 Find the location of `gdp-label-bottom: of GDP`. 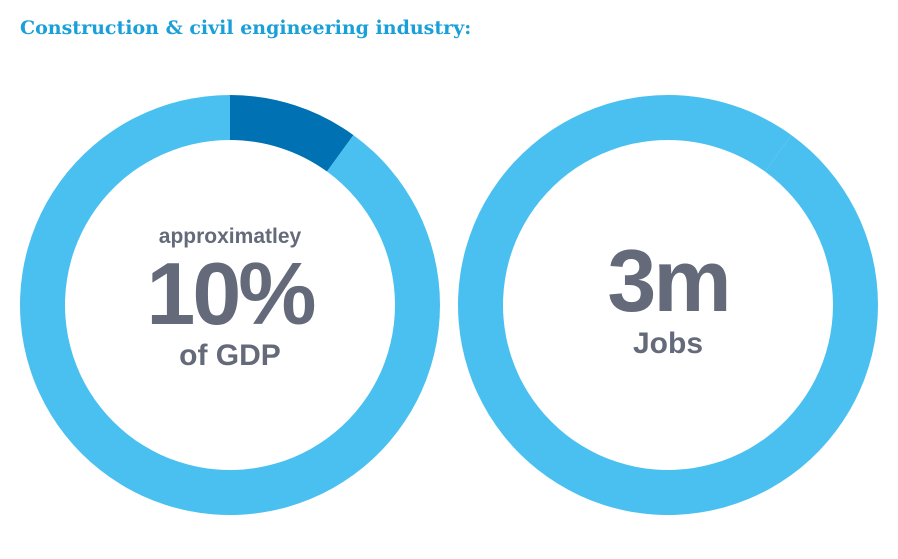

gdp-label-bottom: of GDP is located at coordinates (230, 355).